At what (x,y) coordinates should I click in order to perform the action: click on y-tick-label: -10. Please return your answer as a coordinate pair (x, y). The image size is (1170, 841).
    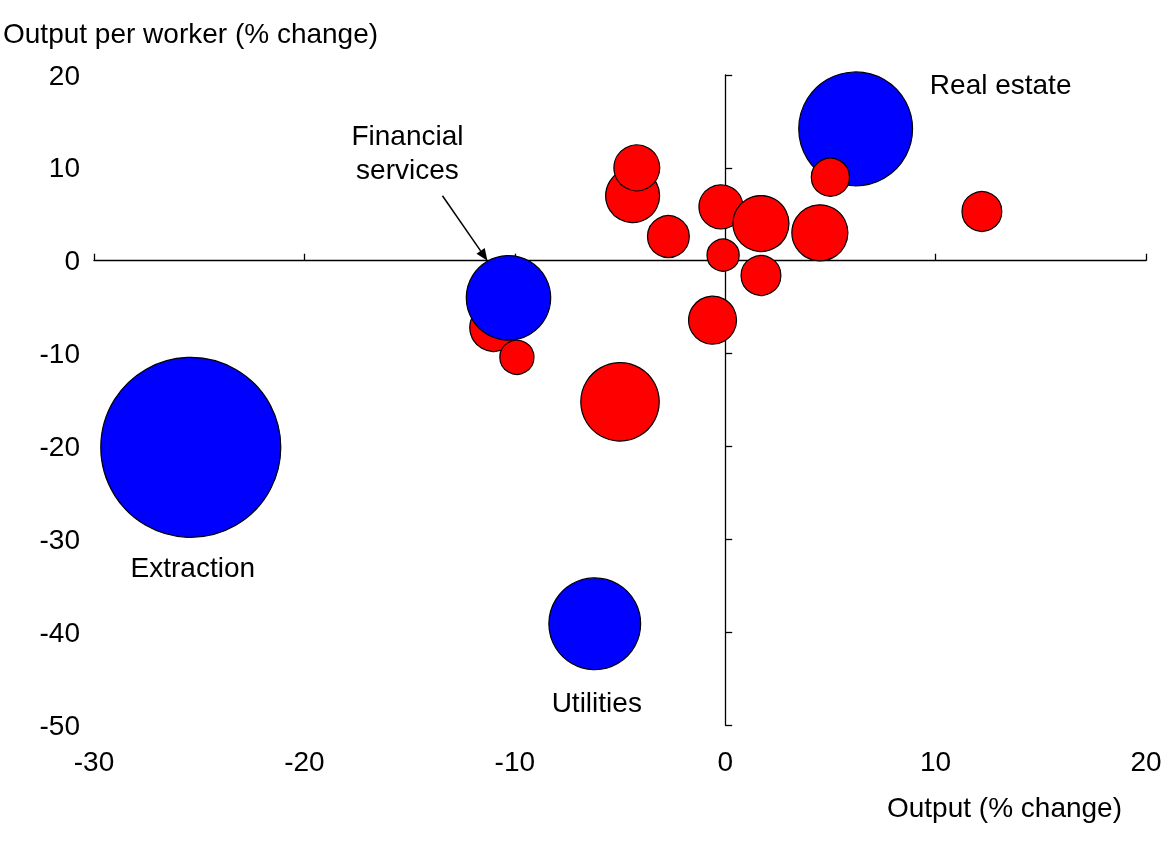
    Looking at the image, I should click on (59, 354).